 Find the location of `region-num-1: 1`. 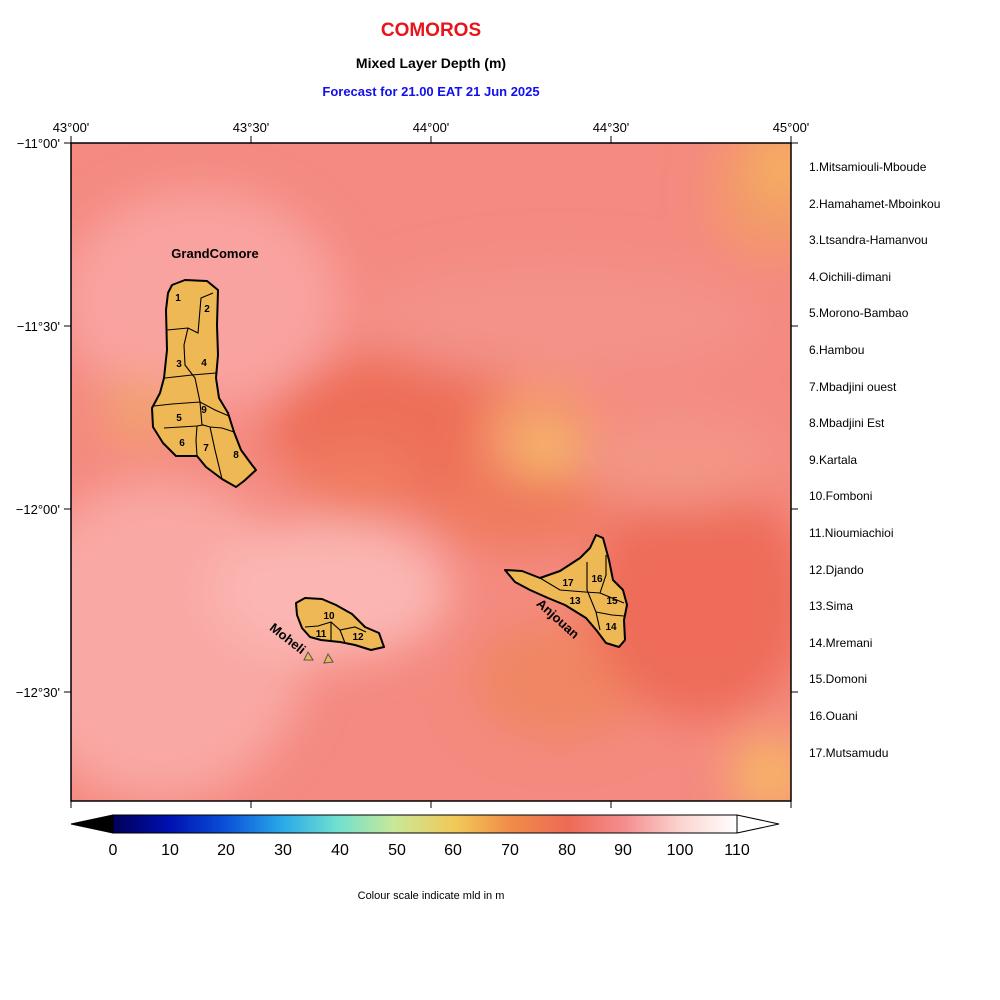

region-num-1: 1 is located at coordinates (178, 298).